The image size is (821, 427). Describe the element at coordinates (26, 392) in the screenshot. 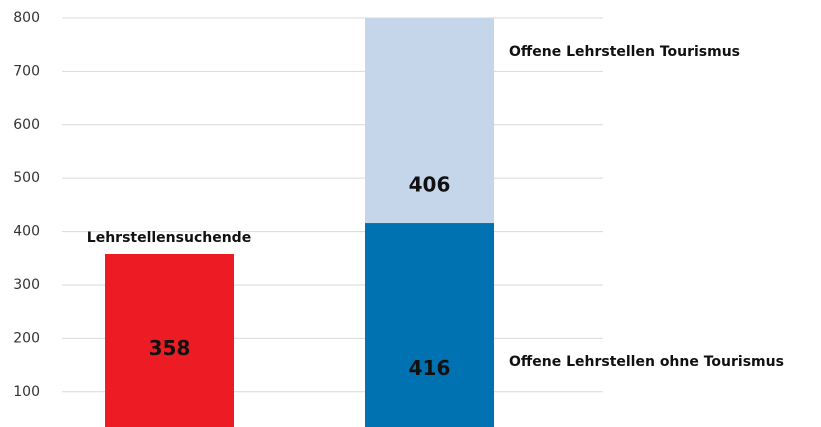

I see `y-tick-label: 100` at that location.